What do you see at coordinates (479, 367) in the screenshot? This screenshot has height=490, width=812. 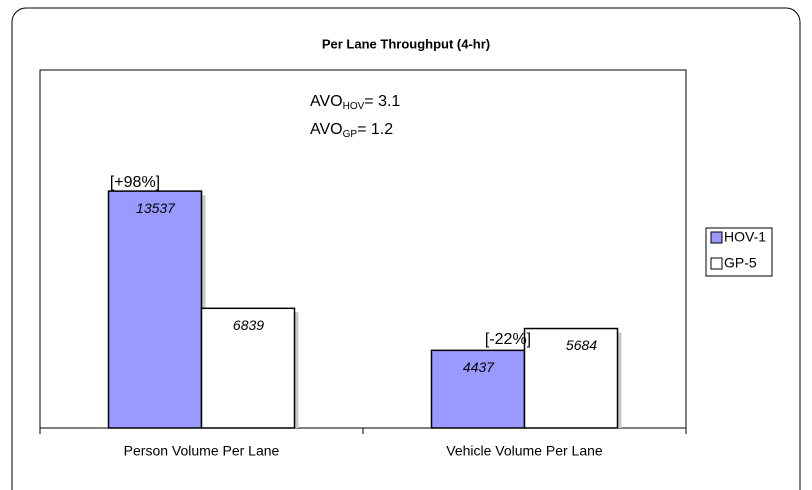 I see `data-label: 4437` at bounding box center [479, 367].